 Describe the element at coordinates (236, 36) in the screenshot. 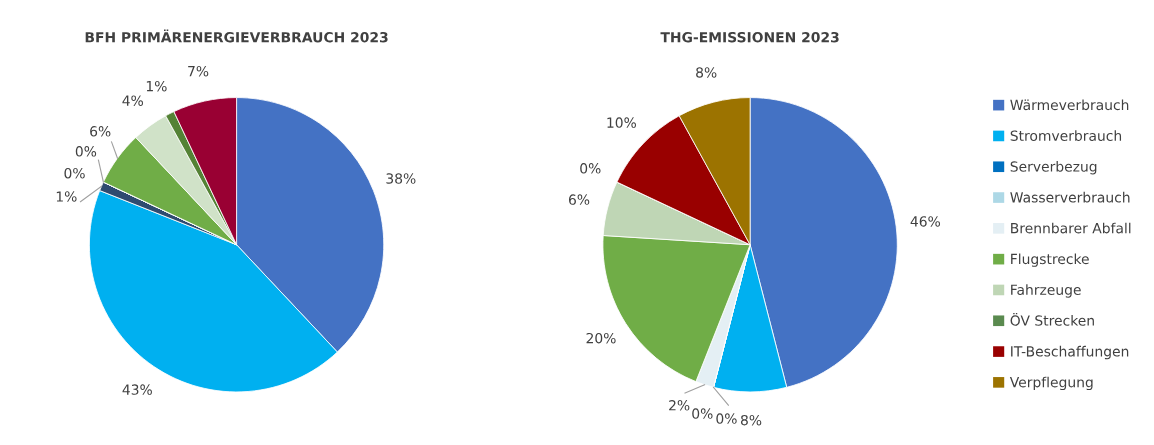

I see `chart-title: BFH PRIMÄRENERGIEVERBRAUCH 2023` at that location.